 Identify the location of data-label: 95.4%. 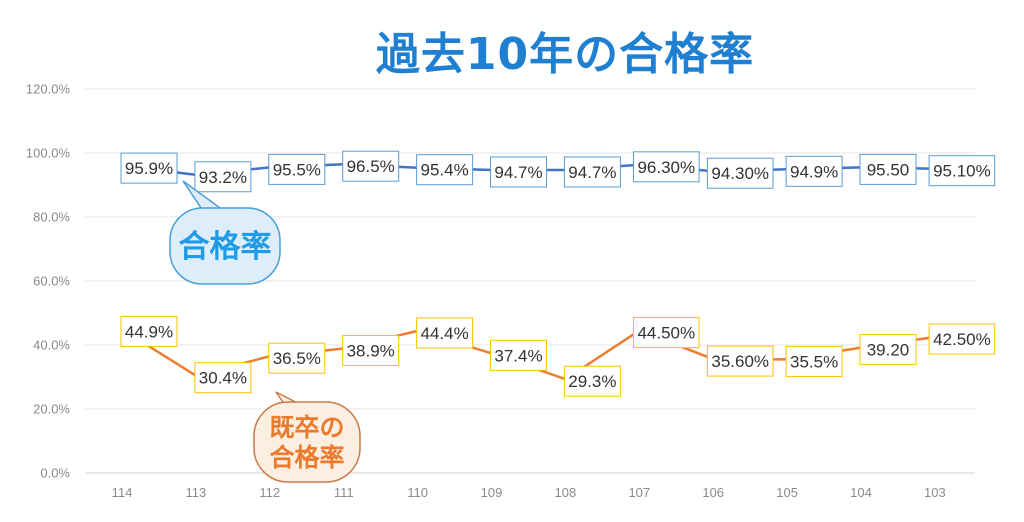
(444, 170).